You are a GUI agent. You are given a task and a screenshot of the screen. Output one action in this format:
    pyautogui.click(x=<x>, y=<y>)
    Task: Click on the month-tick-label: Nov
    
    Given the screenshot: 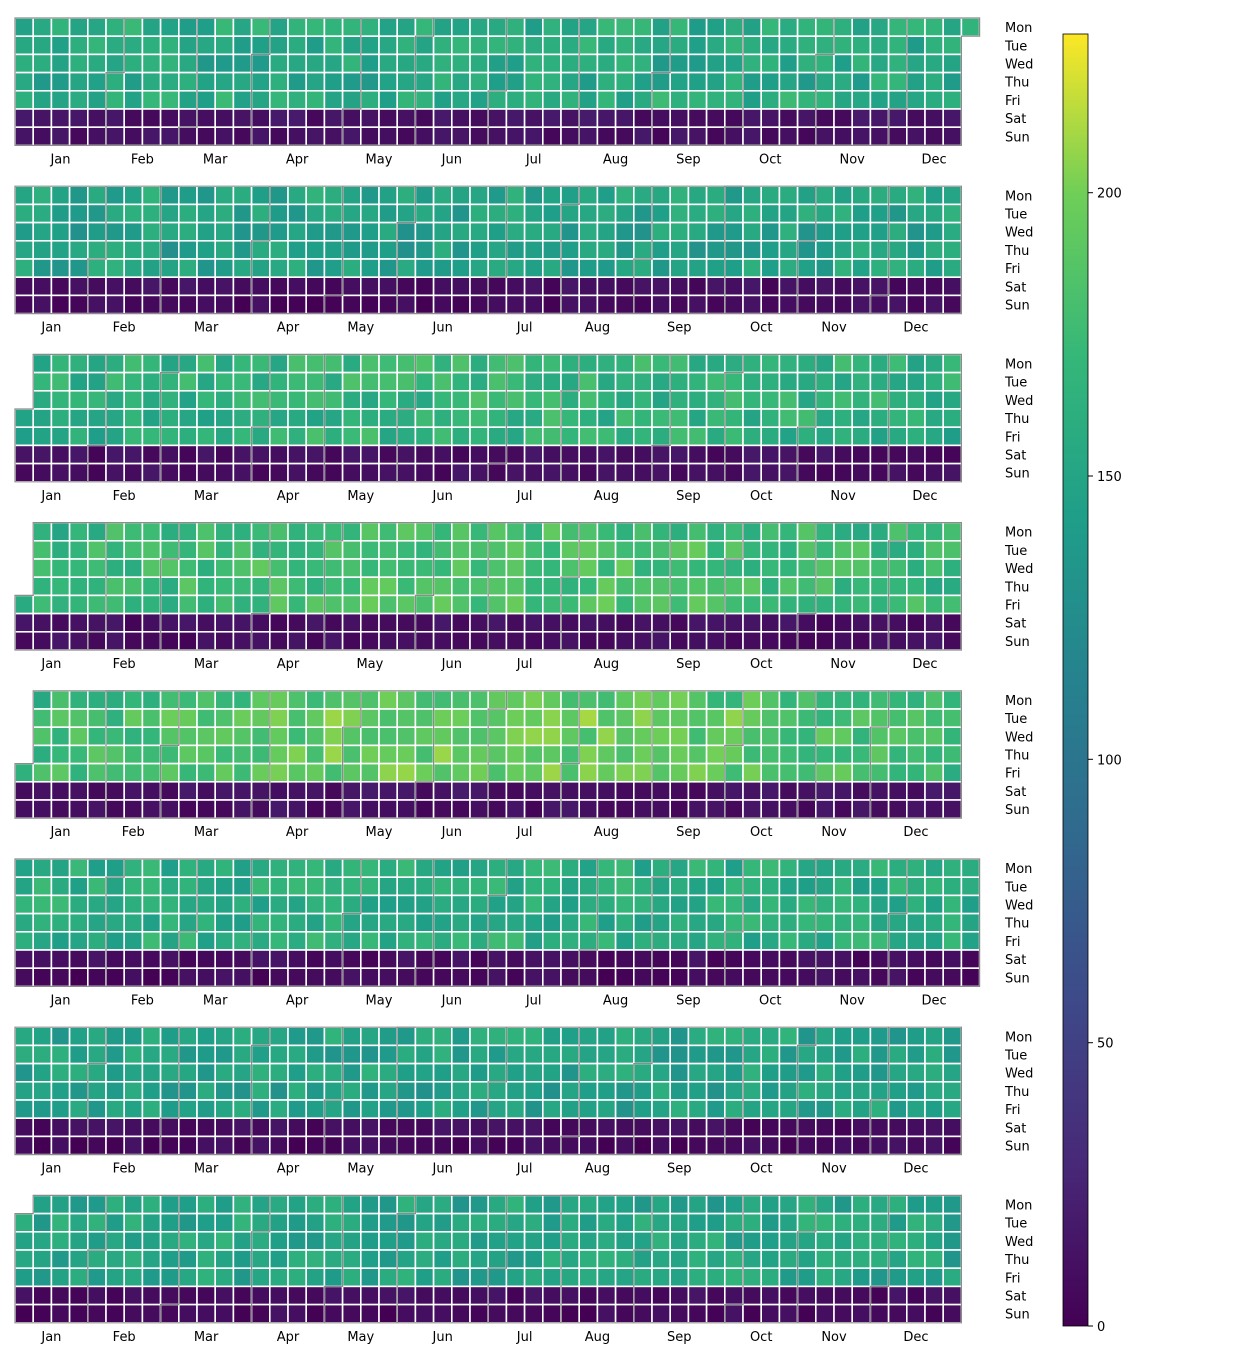 What is the action you would take?
    pyautogui.click(x=853, y=1000)
    